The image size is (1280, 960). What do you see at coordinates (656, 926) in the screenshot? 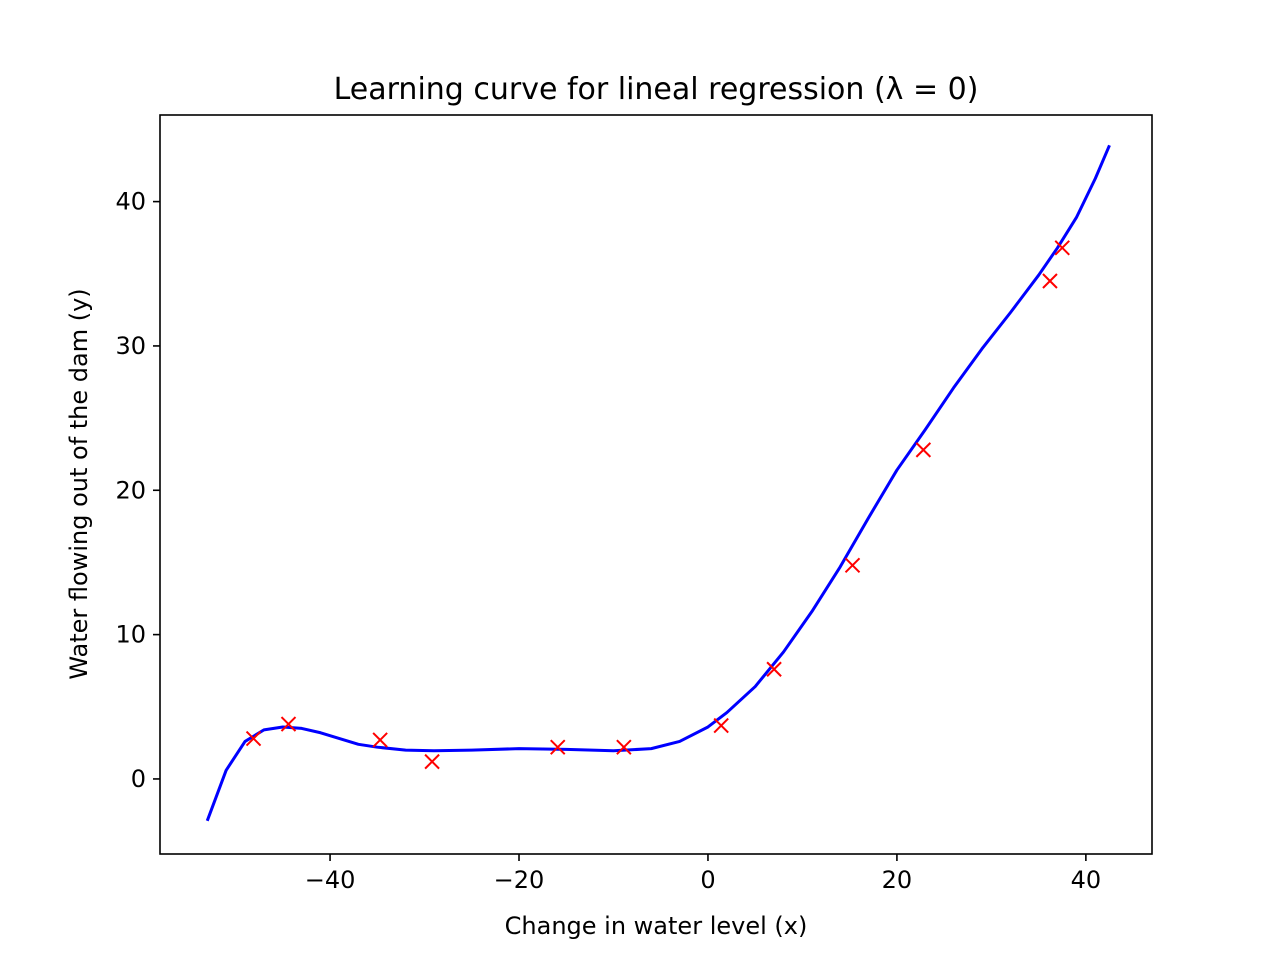
I see `x-axis-label: Change in water level (x)` at bounding box center [656, 926].